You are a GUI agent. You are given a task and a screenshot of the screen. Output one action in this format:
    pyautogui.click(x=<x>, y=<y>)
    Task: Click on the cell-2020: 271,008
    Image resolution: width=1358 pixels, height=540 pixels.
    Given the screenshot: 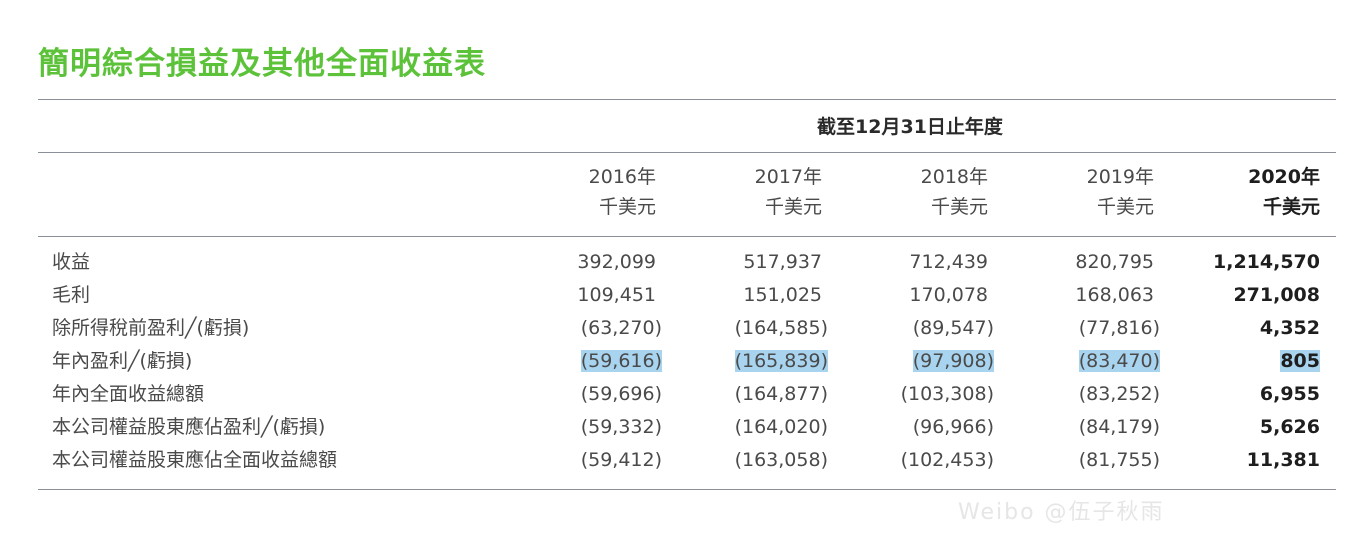 What is the action you would take?
    pyautogui.click(x=1276, y=295)
    